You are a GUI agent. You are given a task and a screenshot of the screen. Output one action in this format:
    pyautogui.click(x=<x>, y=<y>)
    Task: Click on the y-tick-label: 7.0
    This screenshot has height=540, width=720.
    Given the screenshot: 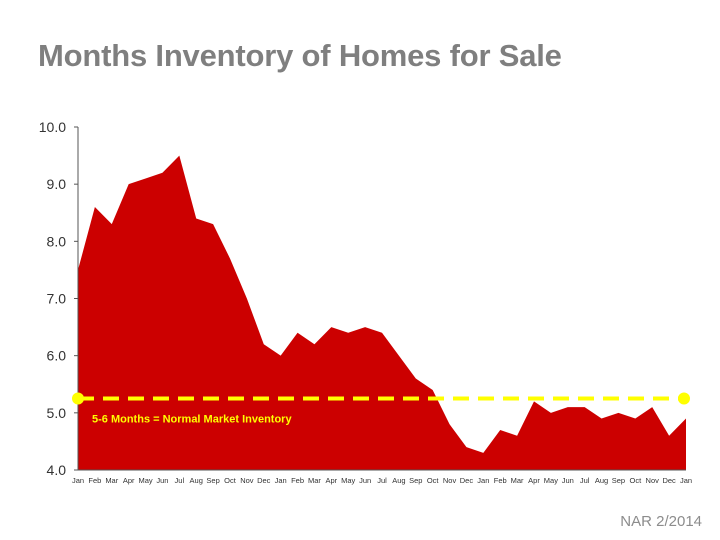 What is the action you would take?
    pyautogui.click(x=57, y=299)
    